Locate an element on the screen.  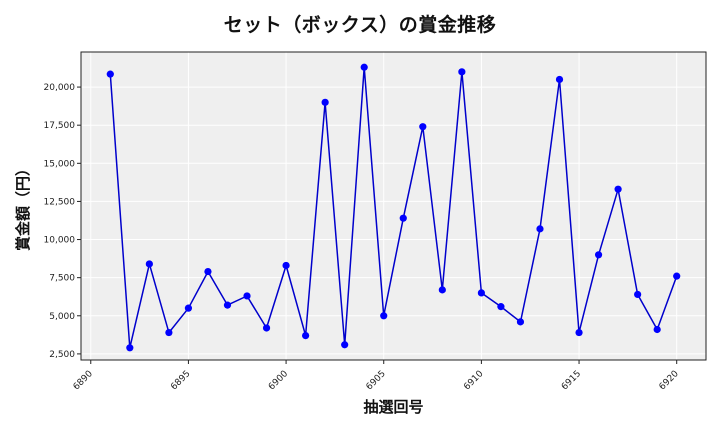
x-tick-label: 6915 is located at coordinates (571, 380).